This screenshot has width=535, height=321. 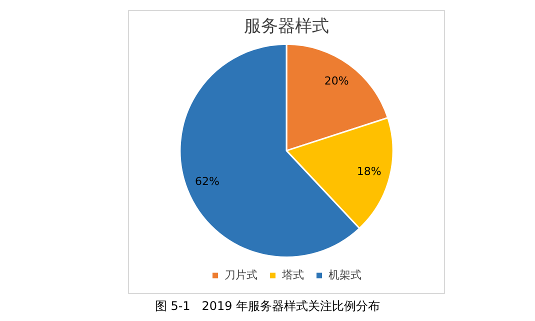 I want to click on data-label: 20%, so click(x=336, y=81).